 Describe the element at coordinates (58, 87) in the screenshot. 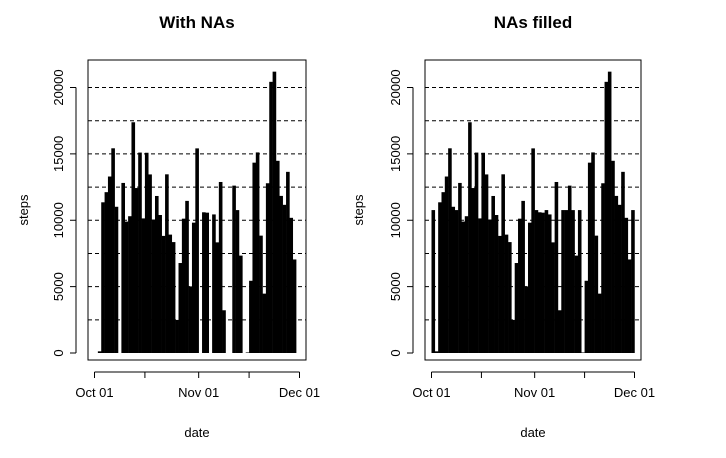

I see `y-tick-label: 20000` at that location.